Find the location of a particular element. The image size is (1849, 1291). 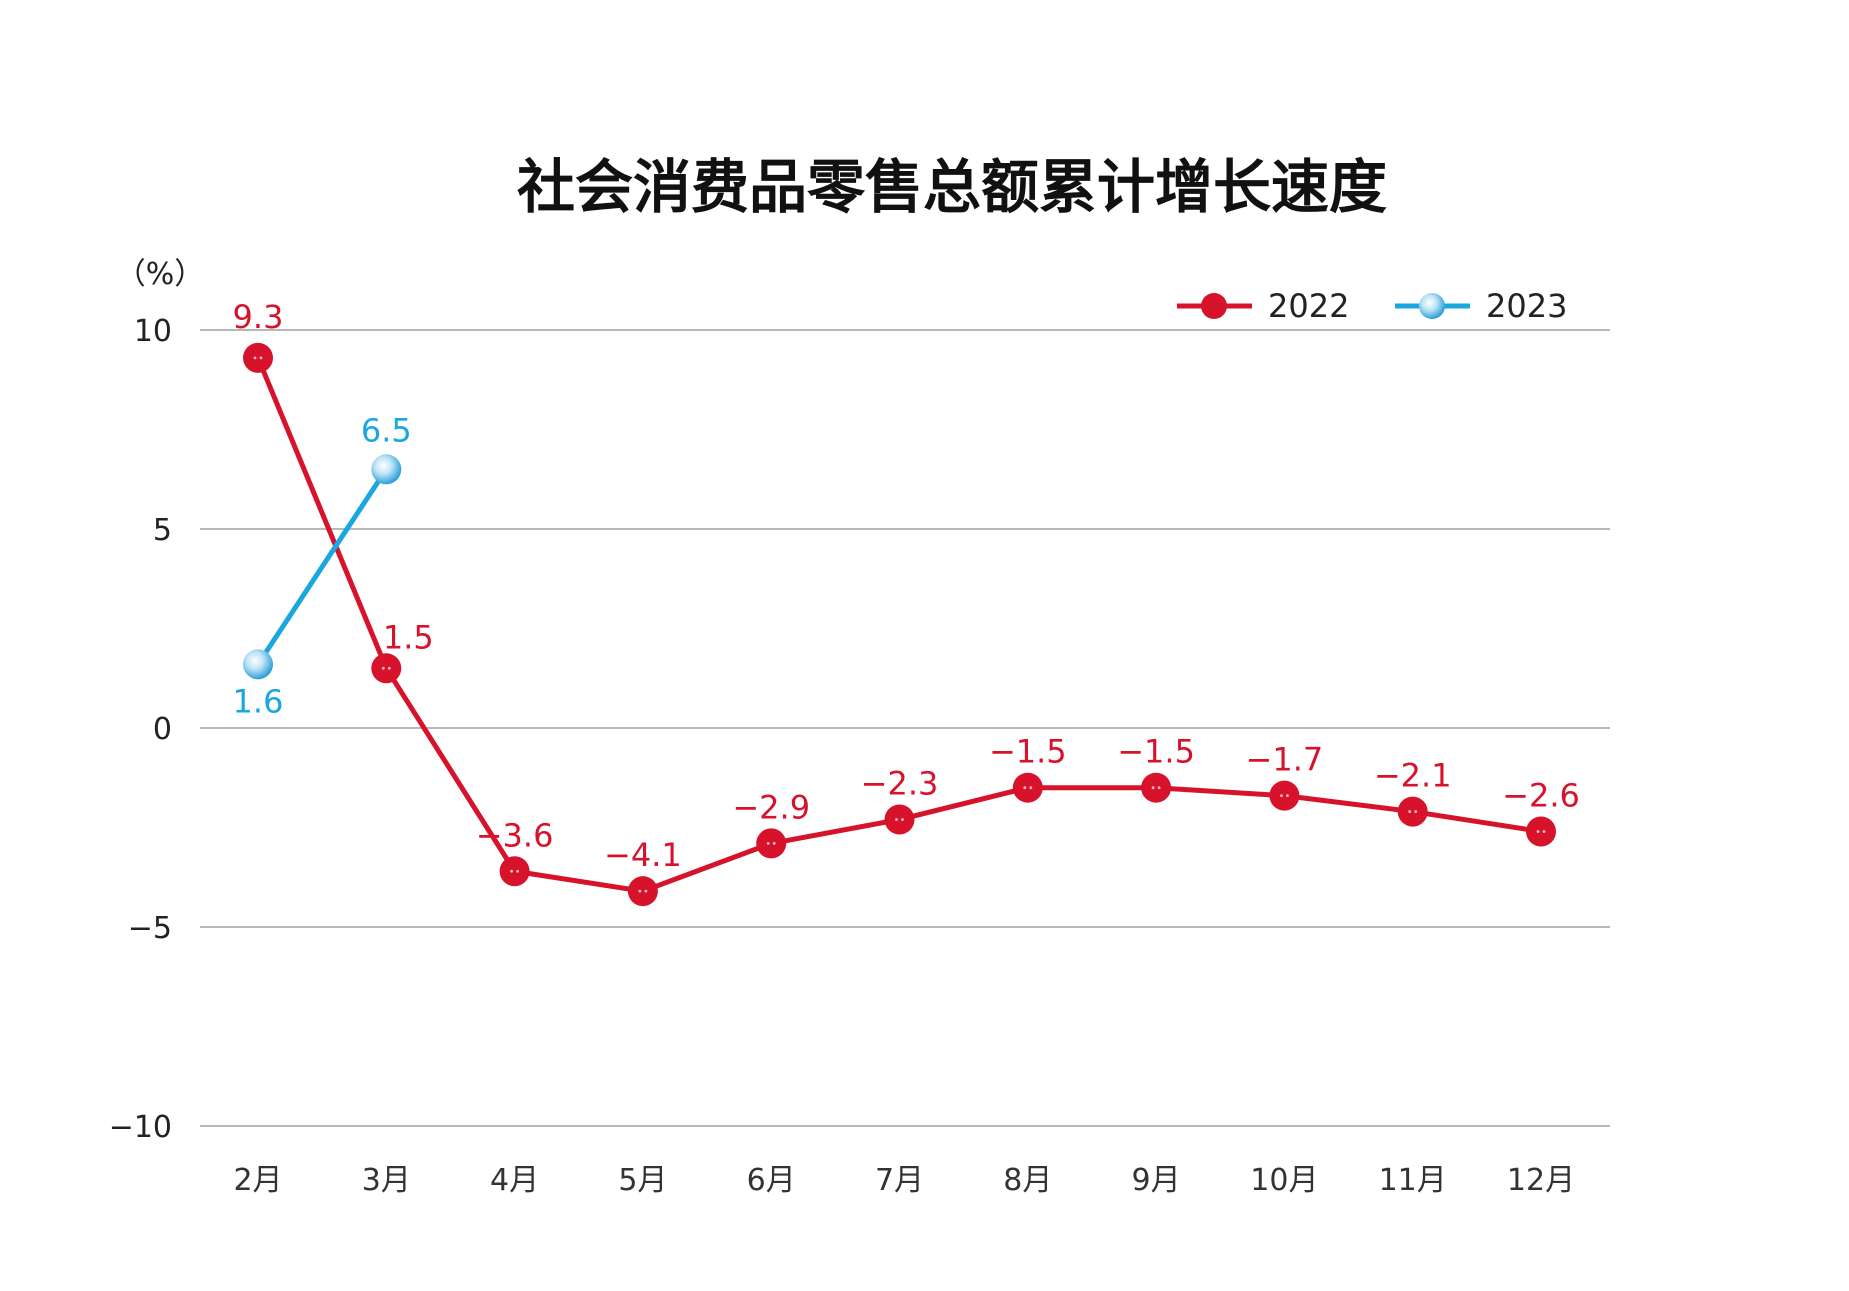

y-tick-label: 5 is located at coordinates (162, 530).